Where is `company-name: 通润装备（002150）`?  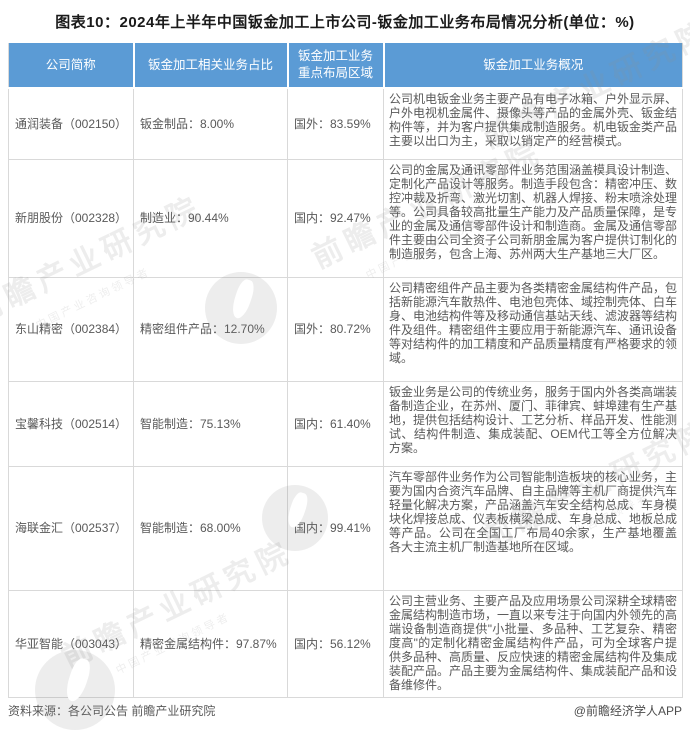
company-name: 通润装备（002150） is located at coordinates (71, 123).